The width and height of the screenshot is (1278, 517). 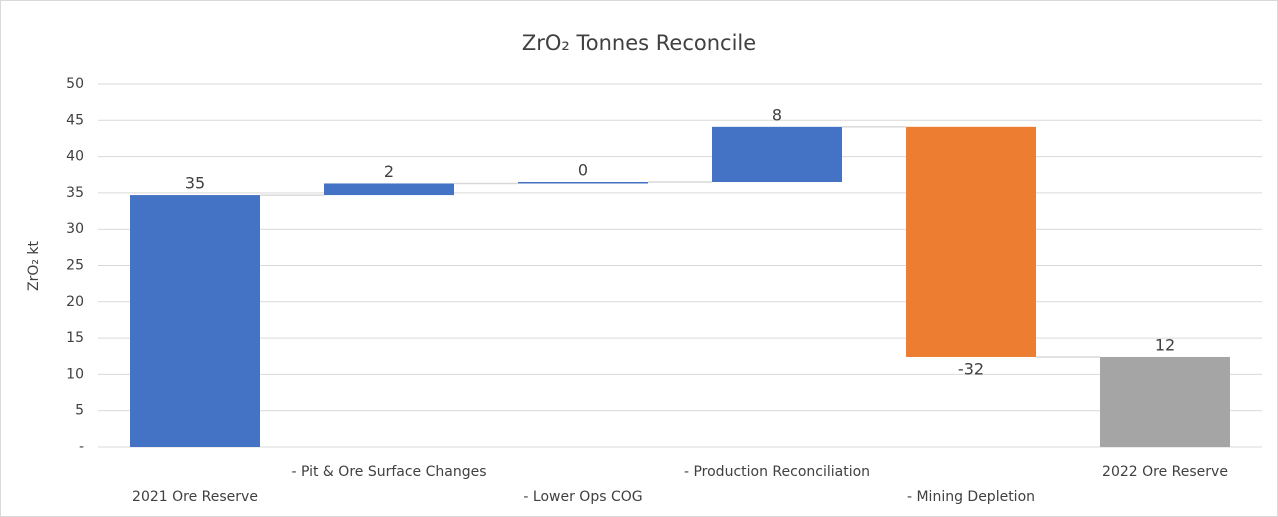 I want to click on data-label: 35, so click(x=195, y=183).